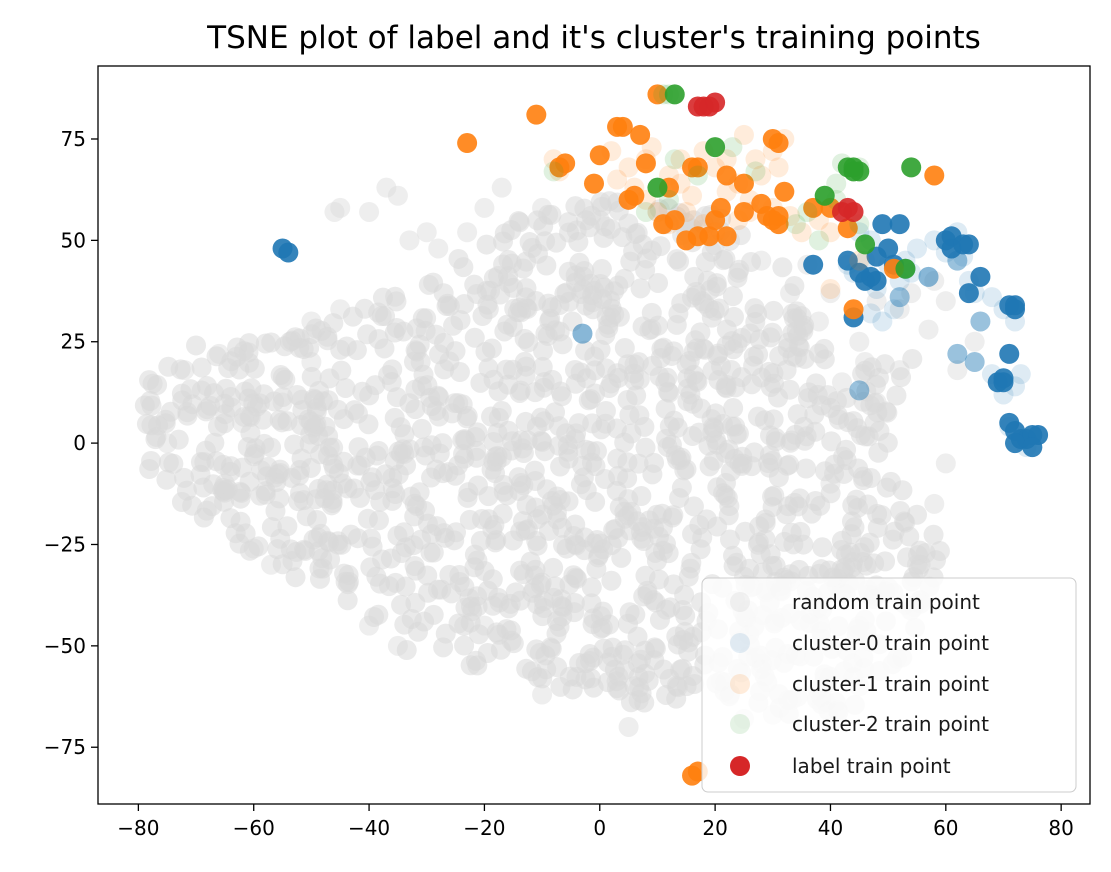 Image resolution: width=1111 pixels, height=872 pixels. Describe the element at coordinates (1060, 828) in the screenshot. I see `x-tick-label: 80` at that location.